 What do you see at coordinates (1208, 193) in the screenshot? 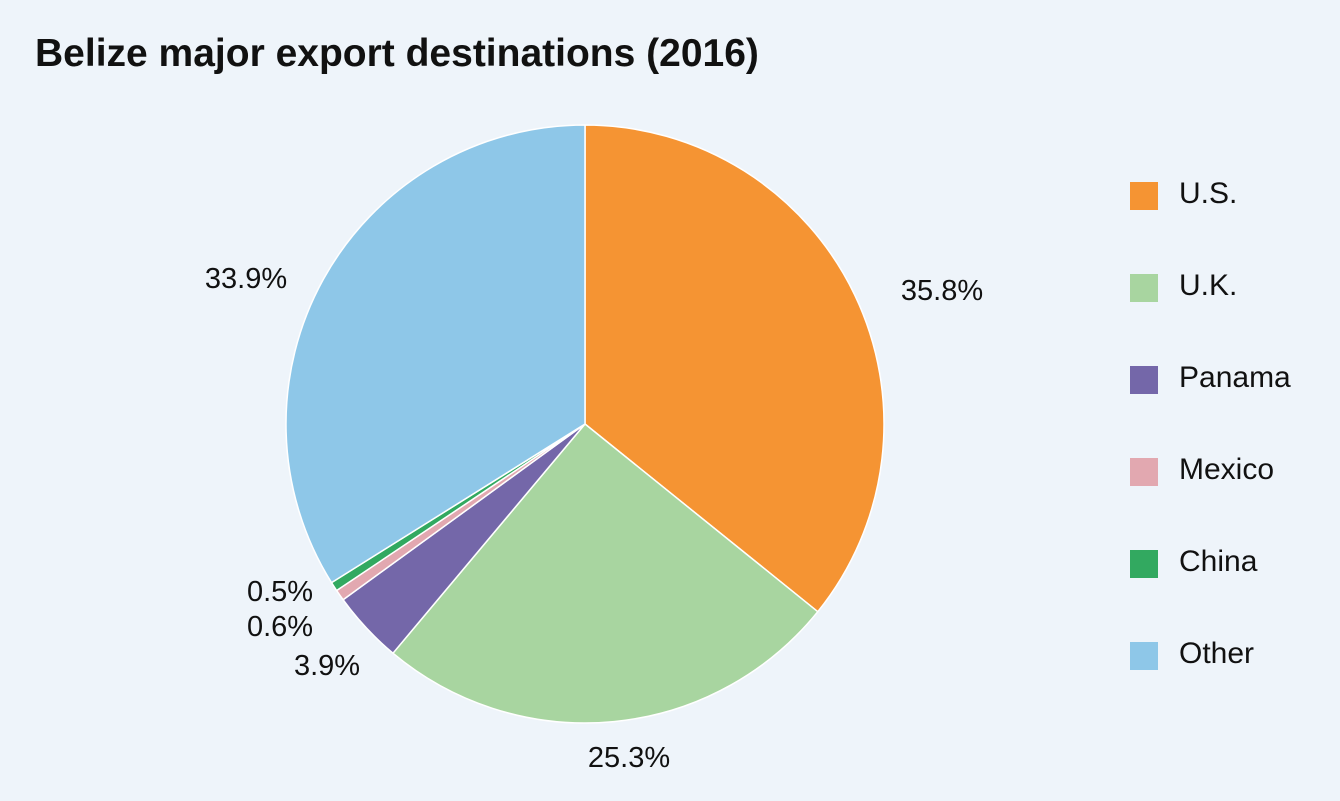
I see `legend-label-us: U.S.` at bounding box center [1208, 193].